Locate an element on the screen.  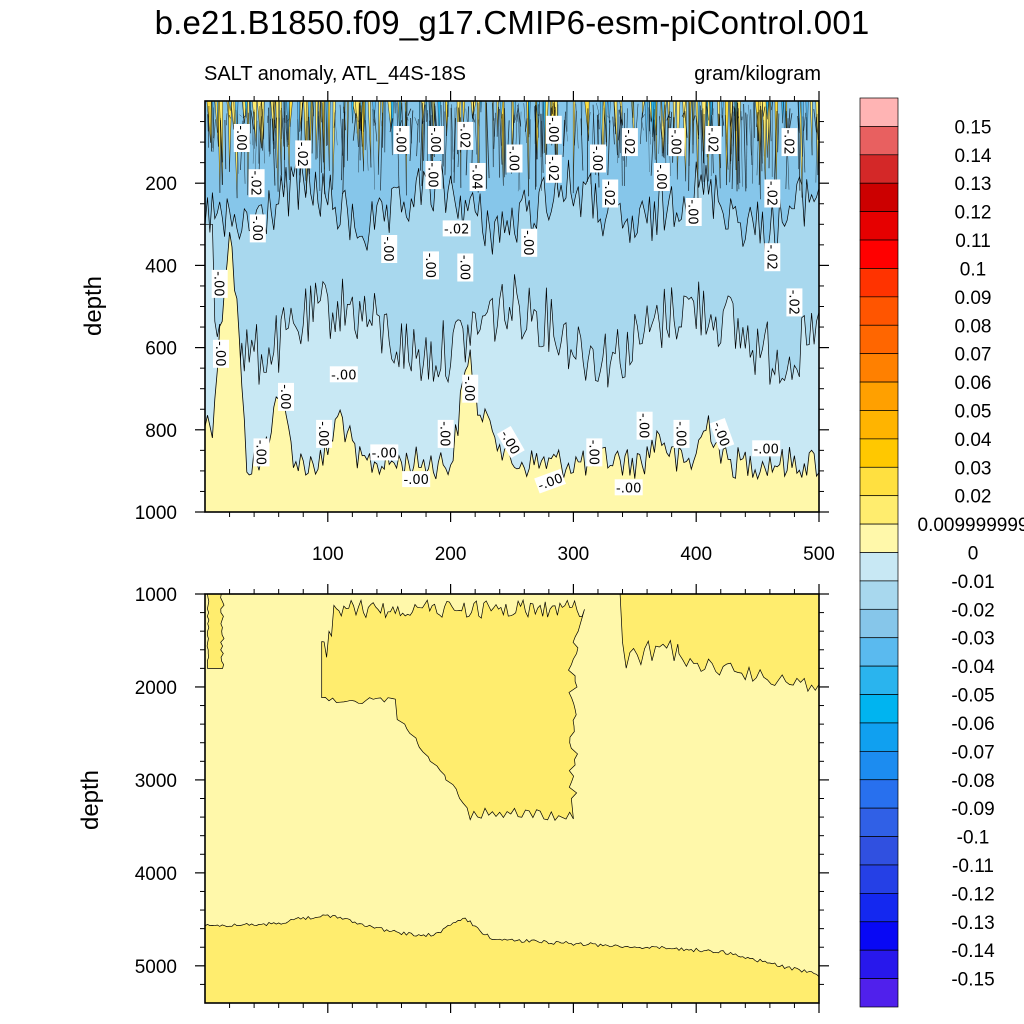
colorbar-label: 0 is located at coordinates (973, 554).